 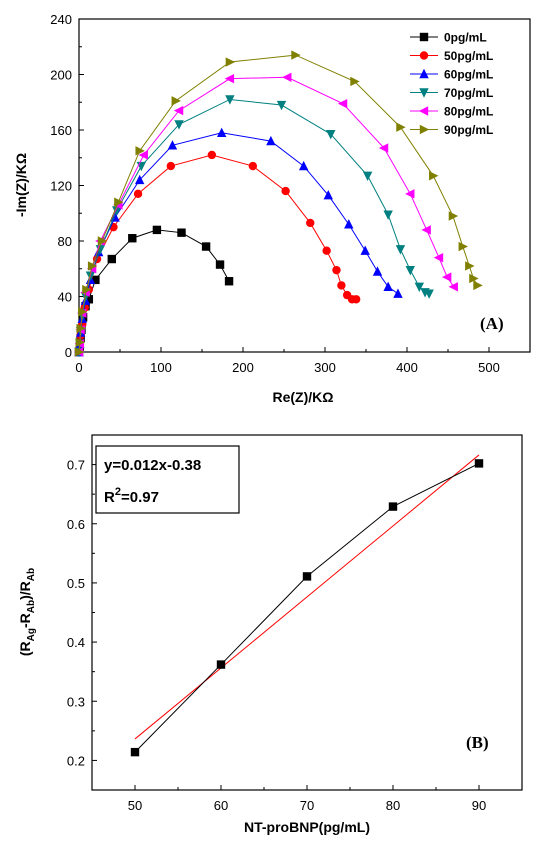 I want to click on y-tick-label-a: 160, so click(x=61, y=130).